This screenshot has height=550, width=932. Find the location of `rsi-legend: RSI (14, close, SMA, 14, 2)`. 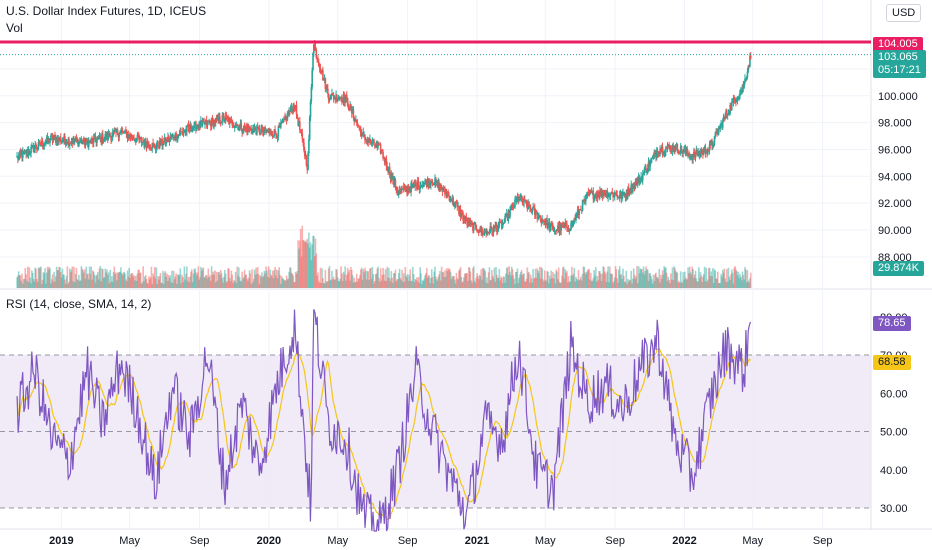

rsi-legend: RSI (14, close, SMA, 14, 2) is located at coordinates (79, 304).